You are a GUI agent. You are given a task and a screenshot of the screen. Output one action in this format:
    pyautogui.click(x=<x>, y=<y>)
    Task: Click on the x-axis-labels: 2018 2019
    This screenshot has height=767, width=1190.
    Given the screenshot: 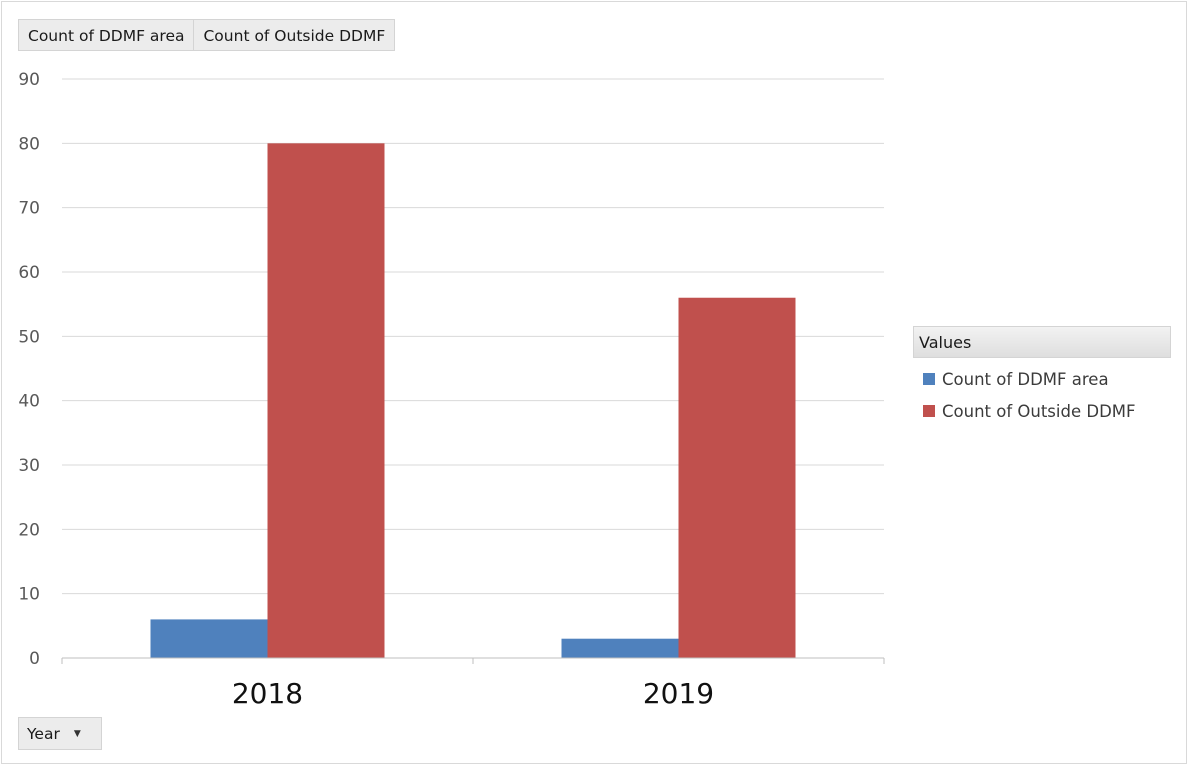 What is the action you would take?
    pyautogui.click(x=473, y=693)
    